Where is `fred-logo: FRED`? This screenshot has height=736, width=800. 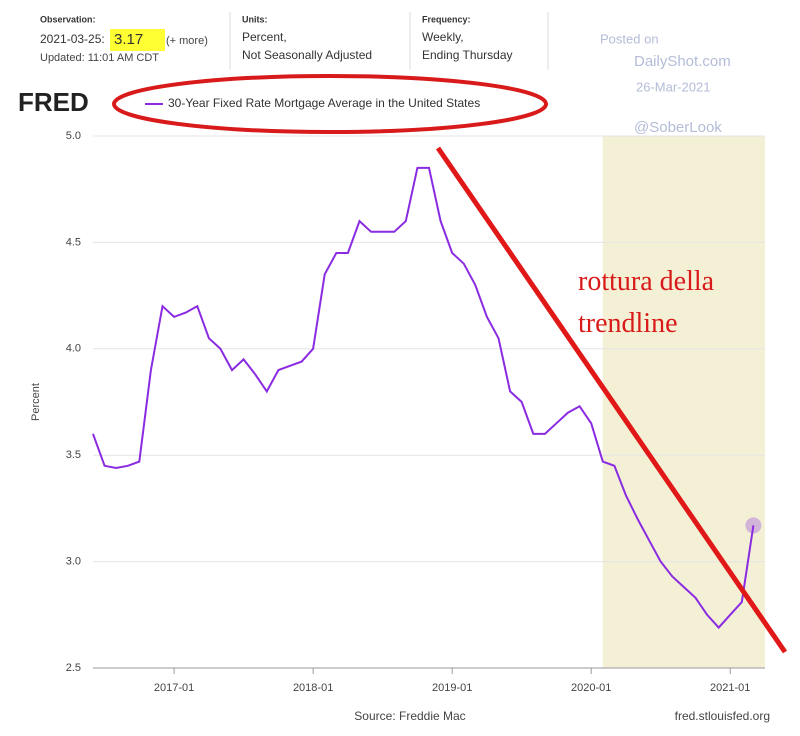 fred-logo: FRED is located at coordinates (53, 102).